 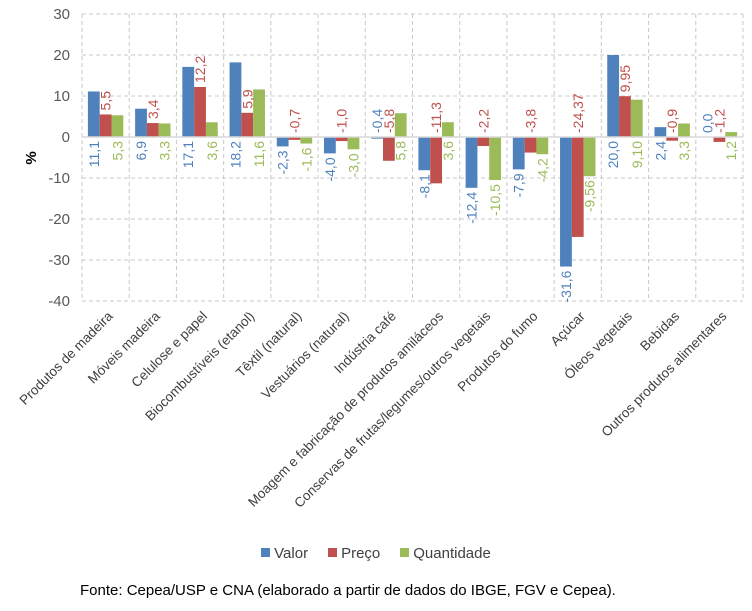 What do you see at coordinates (519, 185) in the screenshot?
I see `data-label-valor: -7,9` at bounding box center [519, 185].